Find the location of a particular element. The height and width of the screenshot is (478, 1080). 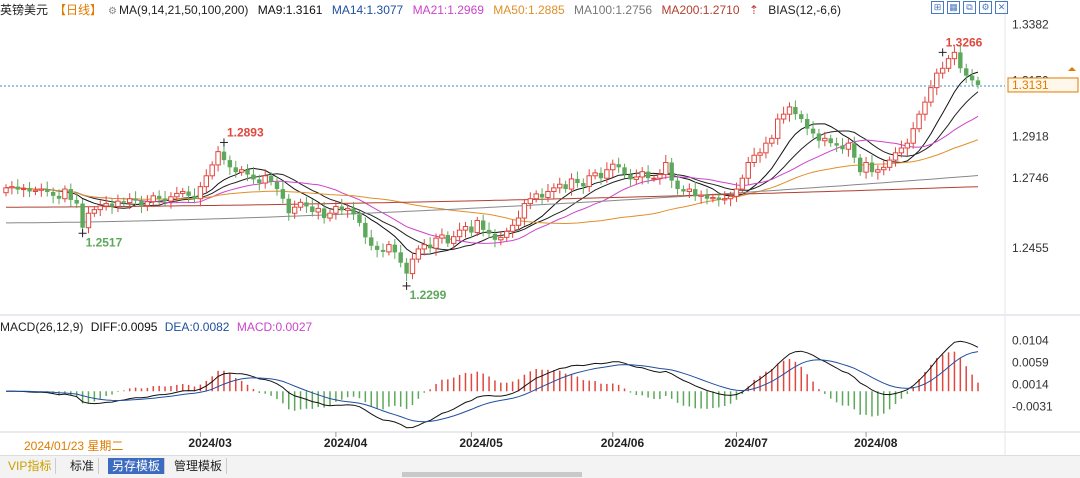

pin-icon: ⇡ is located at coordinates (753, 10).